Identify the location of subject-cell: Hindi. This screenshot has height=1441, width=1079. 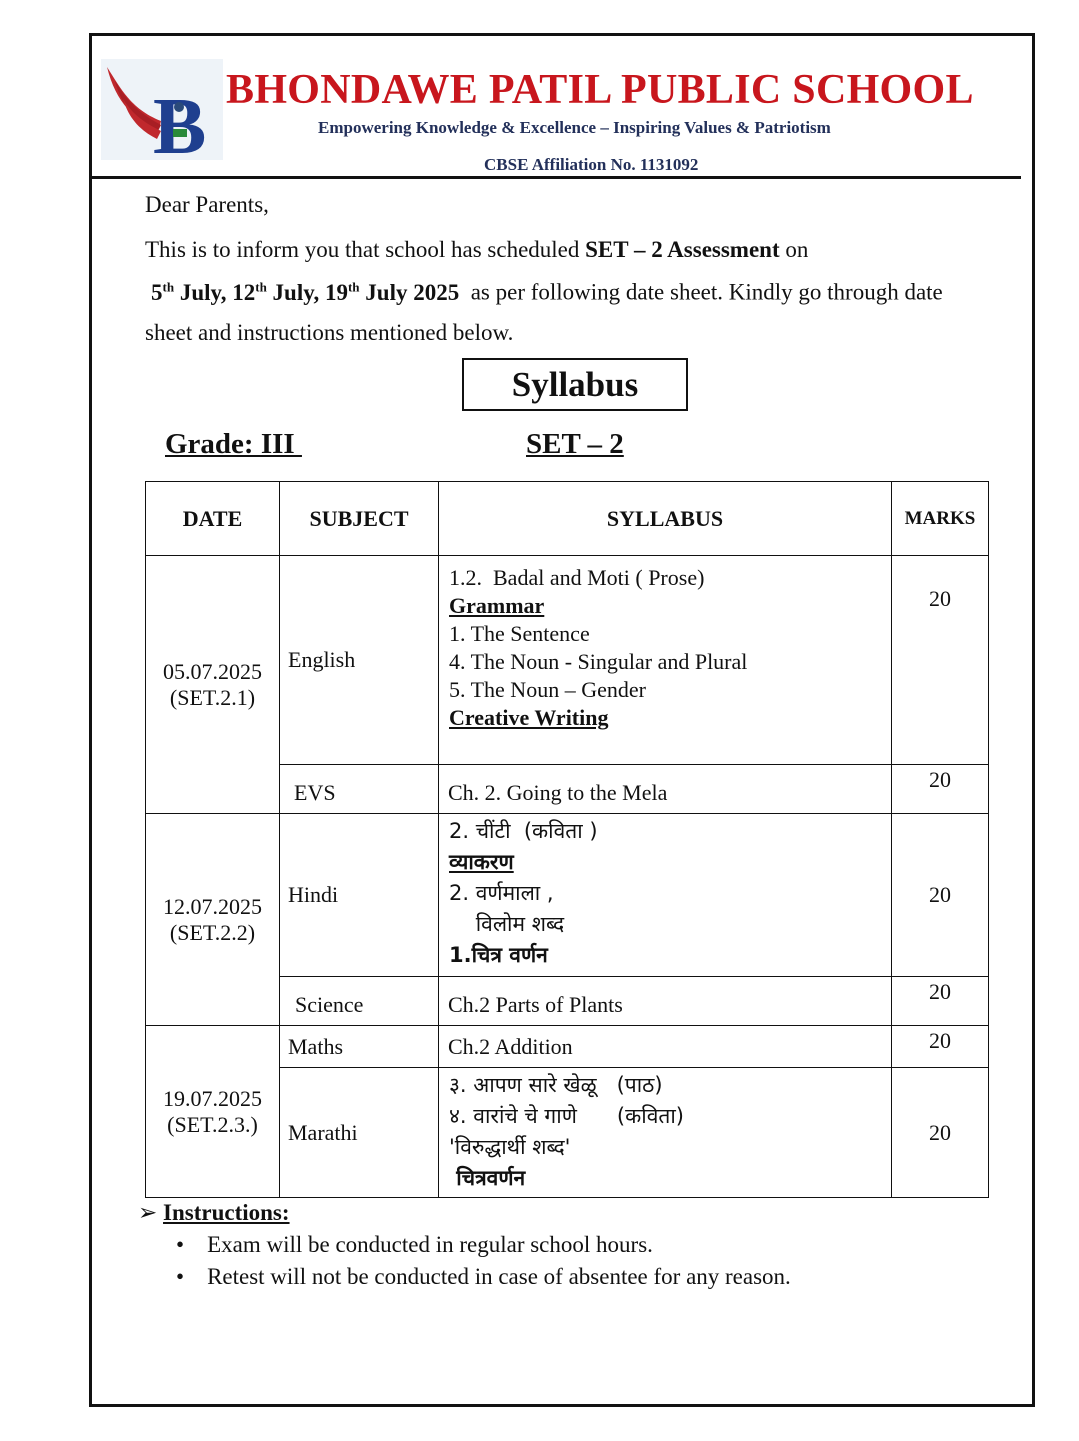
(359, 895).